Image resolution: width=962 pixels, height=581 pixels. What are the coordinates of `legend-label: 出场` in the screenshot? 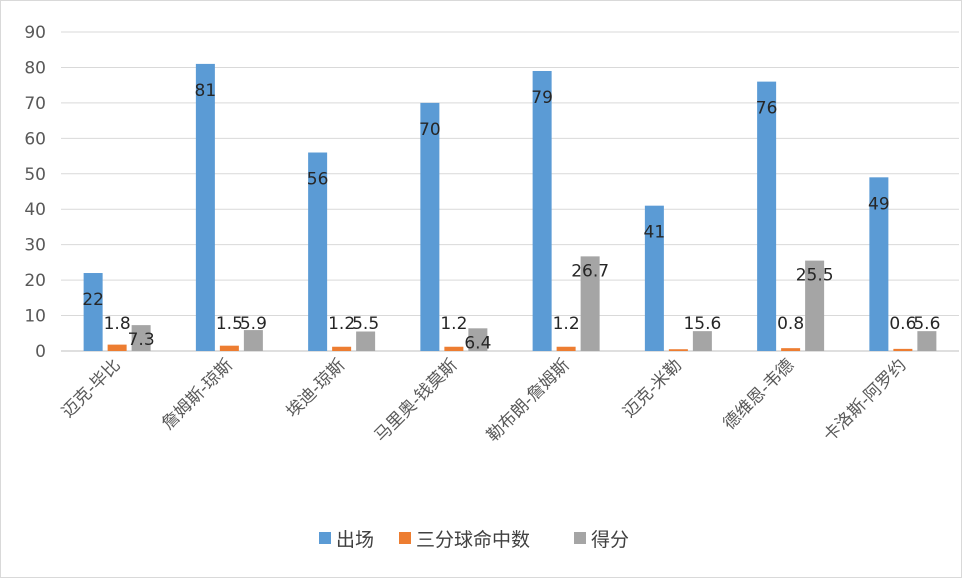 It's located at (355, 540).